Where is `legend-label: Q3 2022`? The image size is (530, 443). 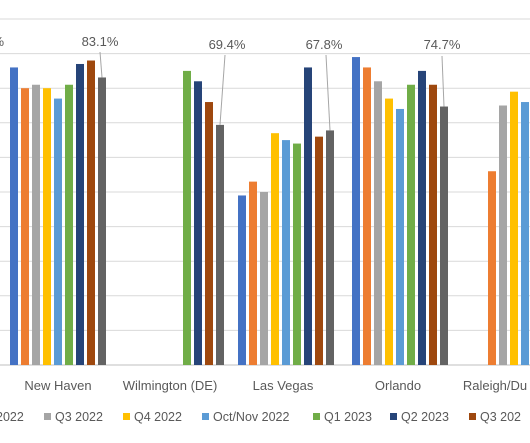
legend-label: Q3 2022 is located at coordinates (79, 417).